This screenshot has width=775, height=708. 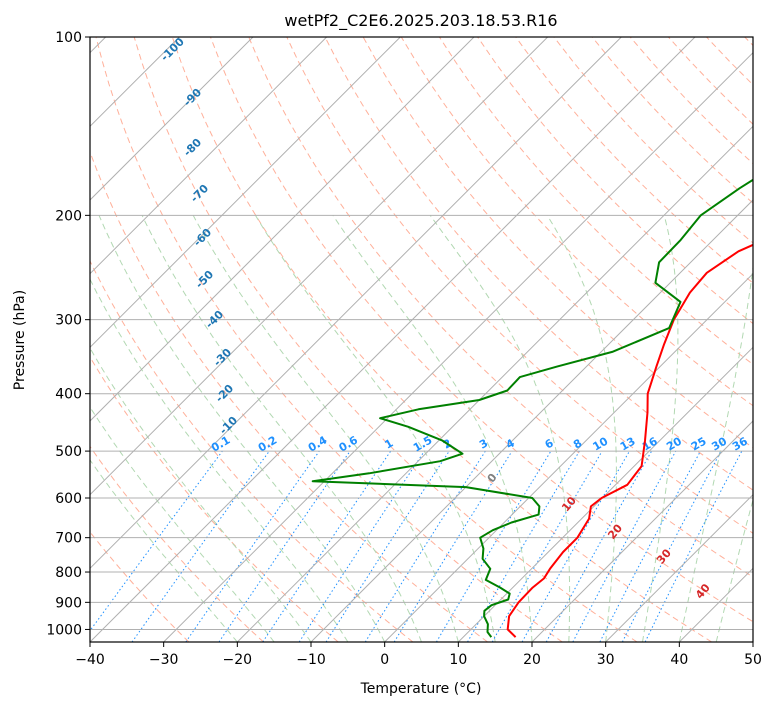 What do you see at coordinates (199, 193) in the screenshot?
I see `dry-adiabat-label: -70` at bounding box center [199, 193].